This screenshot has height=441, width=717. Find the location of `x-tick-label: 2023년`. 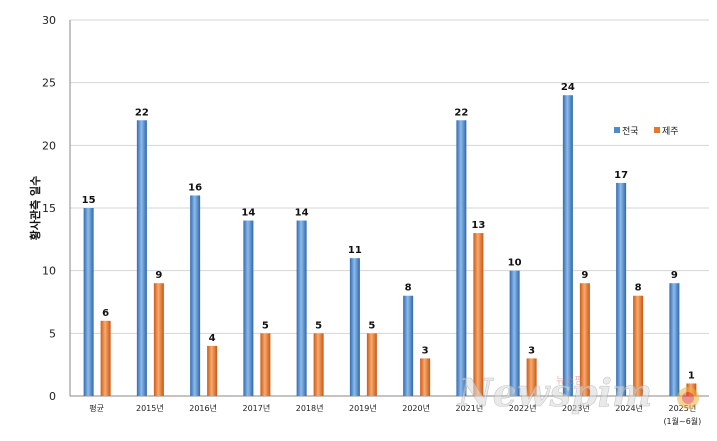

x-tick-label: 2023년 is located at coordinates (576, 408).